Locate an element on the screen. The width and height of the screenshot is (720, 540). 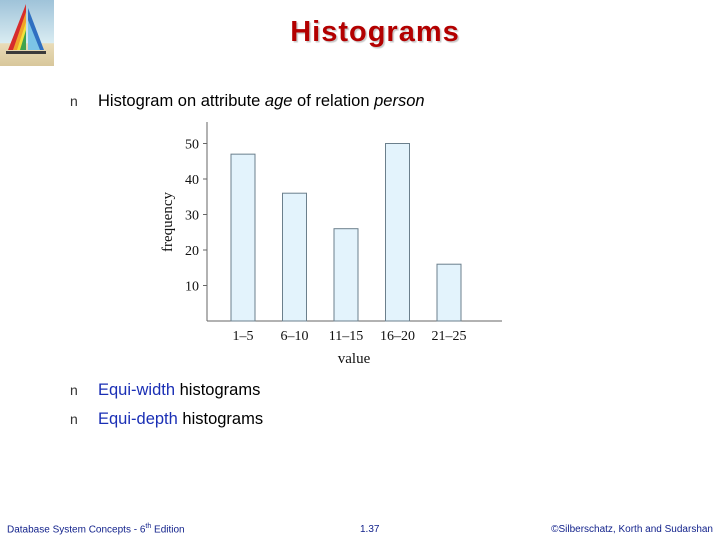
footer-copyright: ©Silberschatz, Korth and Sudarshan is located at coordinates (632, 529).